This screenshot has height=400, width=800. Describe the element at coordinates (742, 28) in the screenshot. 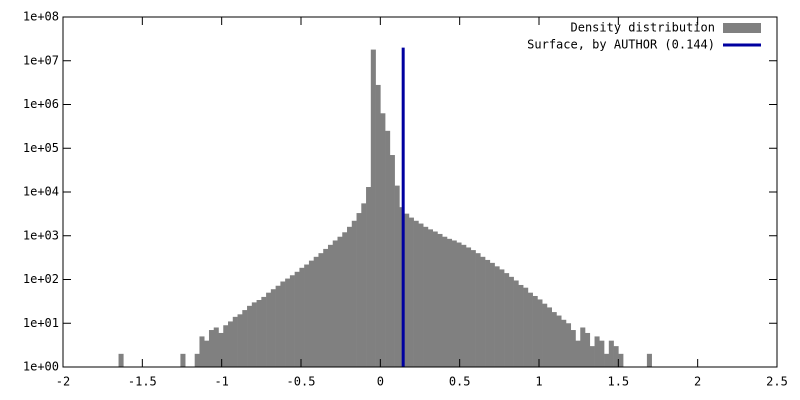

I see `legend-swatch` at that location.